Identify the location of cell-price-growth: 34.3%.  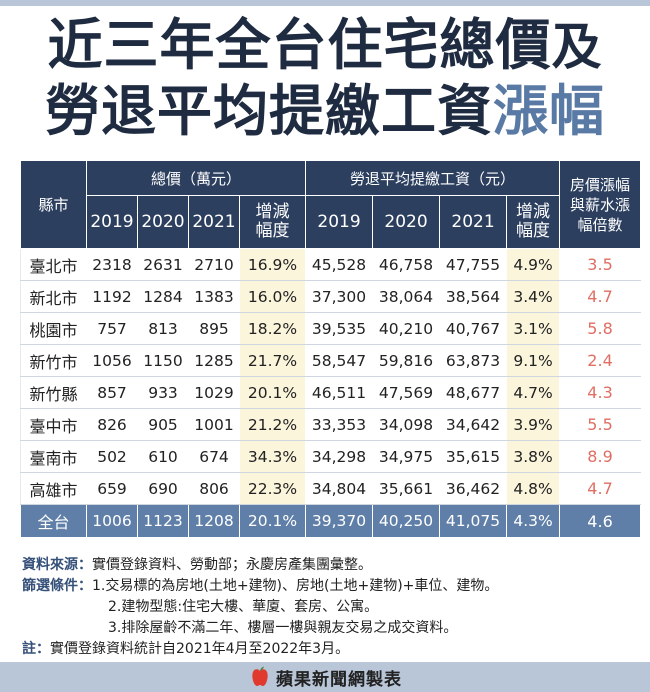
(272, 456).